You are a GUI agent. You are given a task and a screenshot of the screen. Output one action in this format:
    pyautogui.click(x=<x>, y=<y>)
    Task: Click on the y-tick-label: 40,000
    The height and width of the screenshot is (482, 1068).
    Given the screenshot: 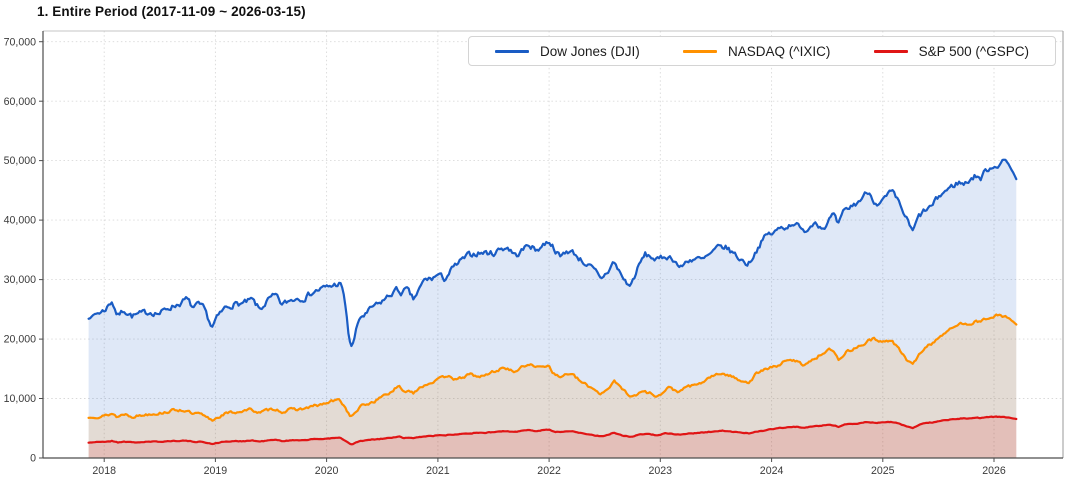 What is the action you would take?
    pyautogui.click(x=20, y=221)
    